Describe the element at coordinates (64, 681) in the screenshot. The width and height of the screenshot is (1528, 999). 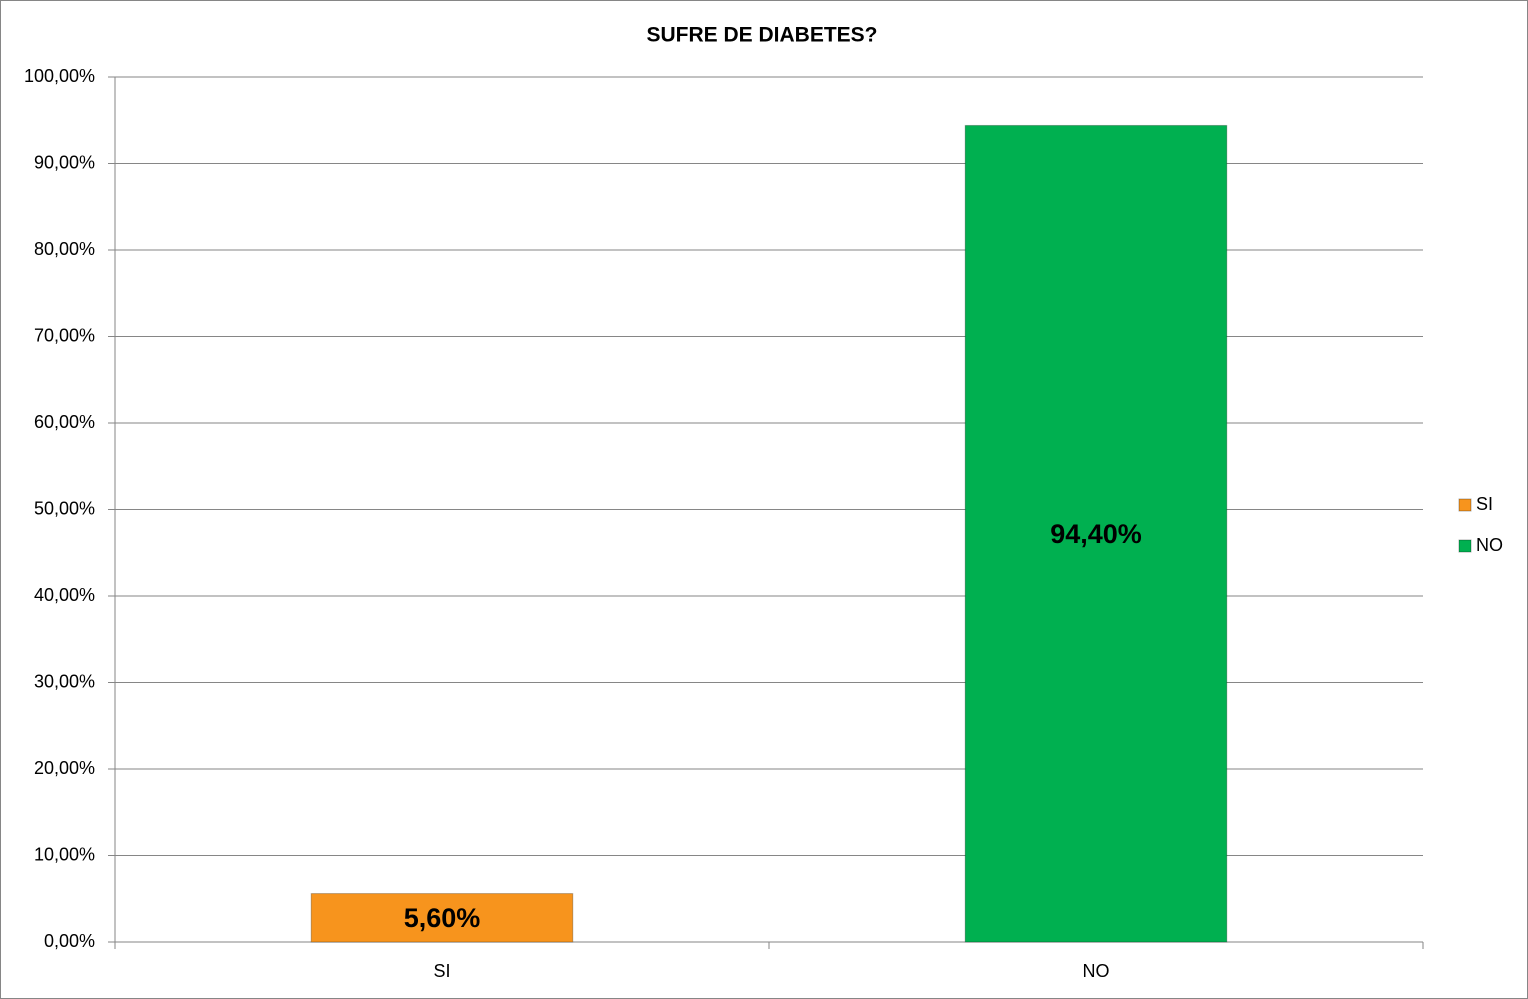
I see `y-tick-label: 30,00%` at that location.